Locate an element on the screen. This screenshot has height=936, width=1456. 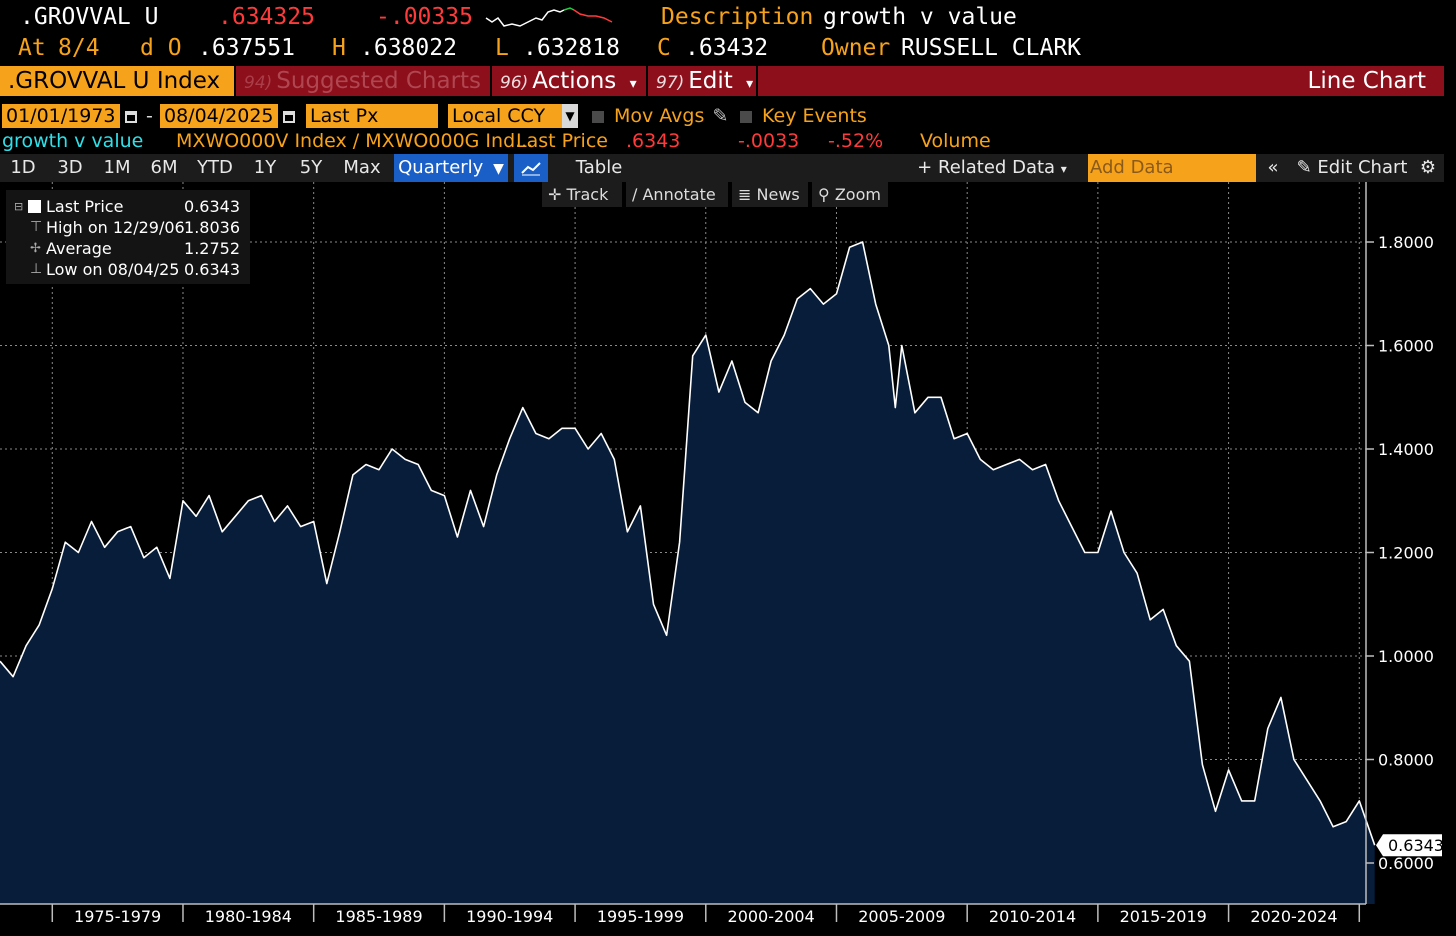
last-value-tag is located at coordinates (1409, 845).